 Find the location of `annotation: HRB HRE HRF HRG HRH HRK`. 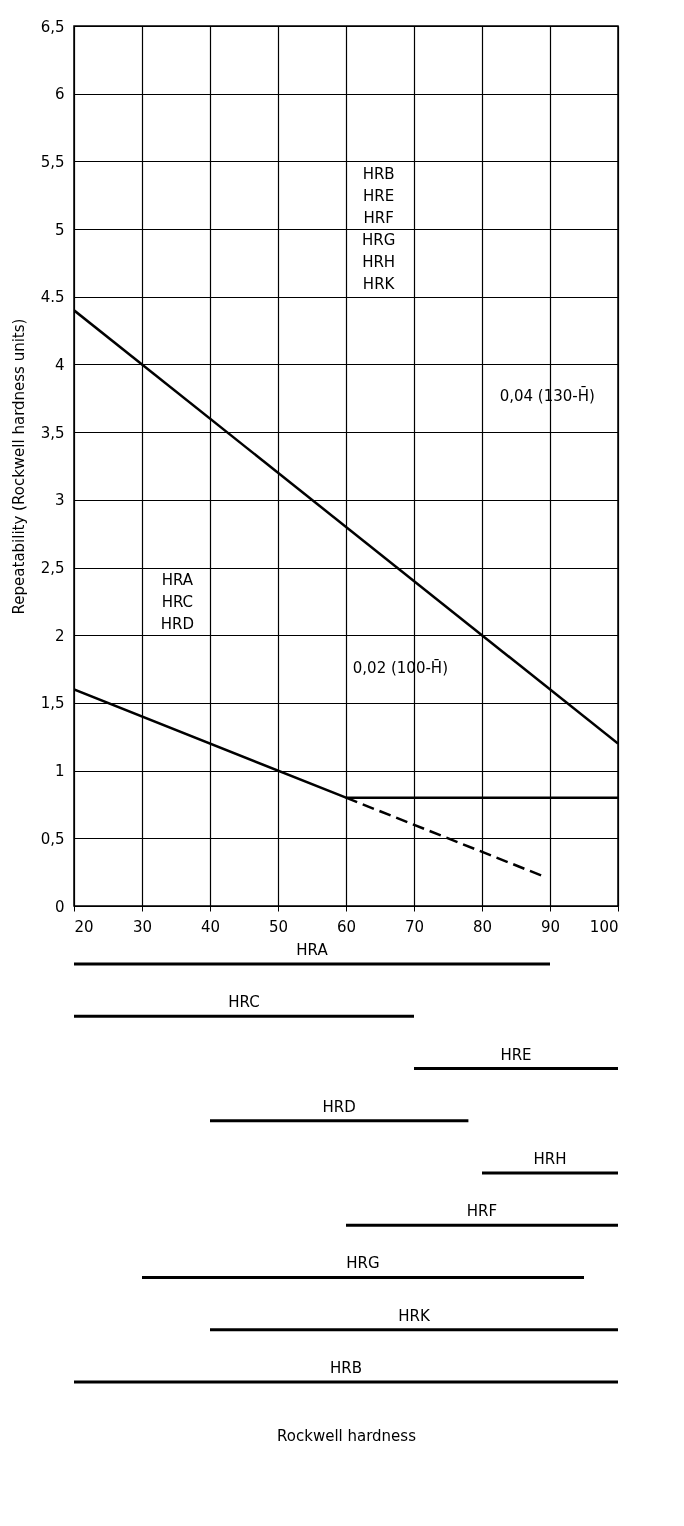

annotation: HRB HRE HRF HRG HRH HRK is located at coordinates (378, 229).